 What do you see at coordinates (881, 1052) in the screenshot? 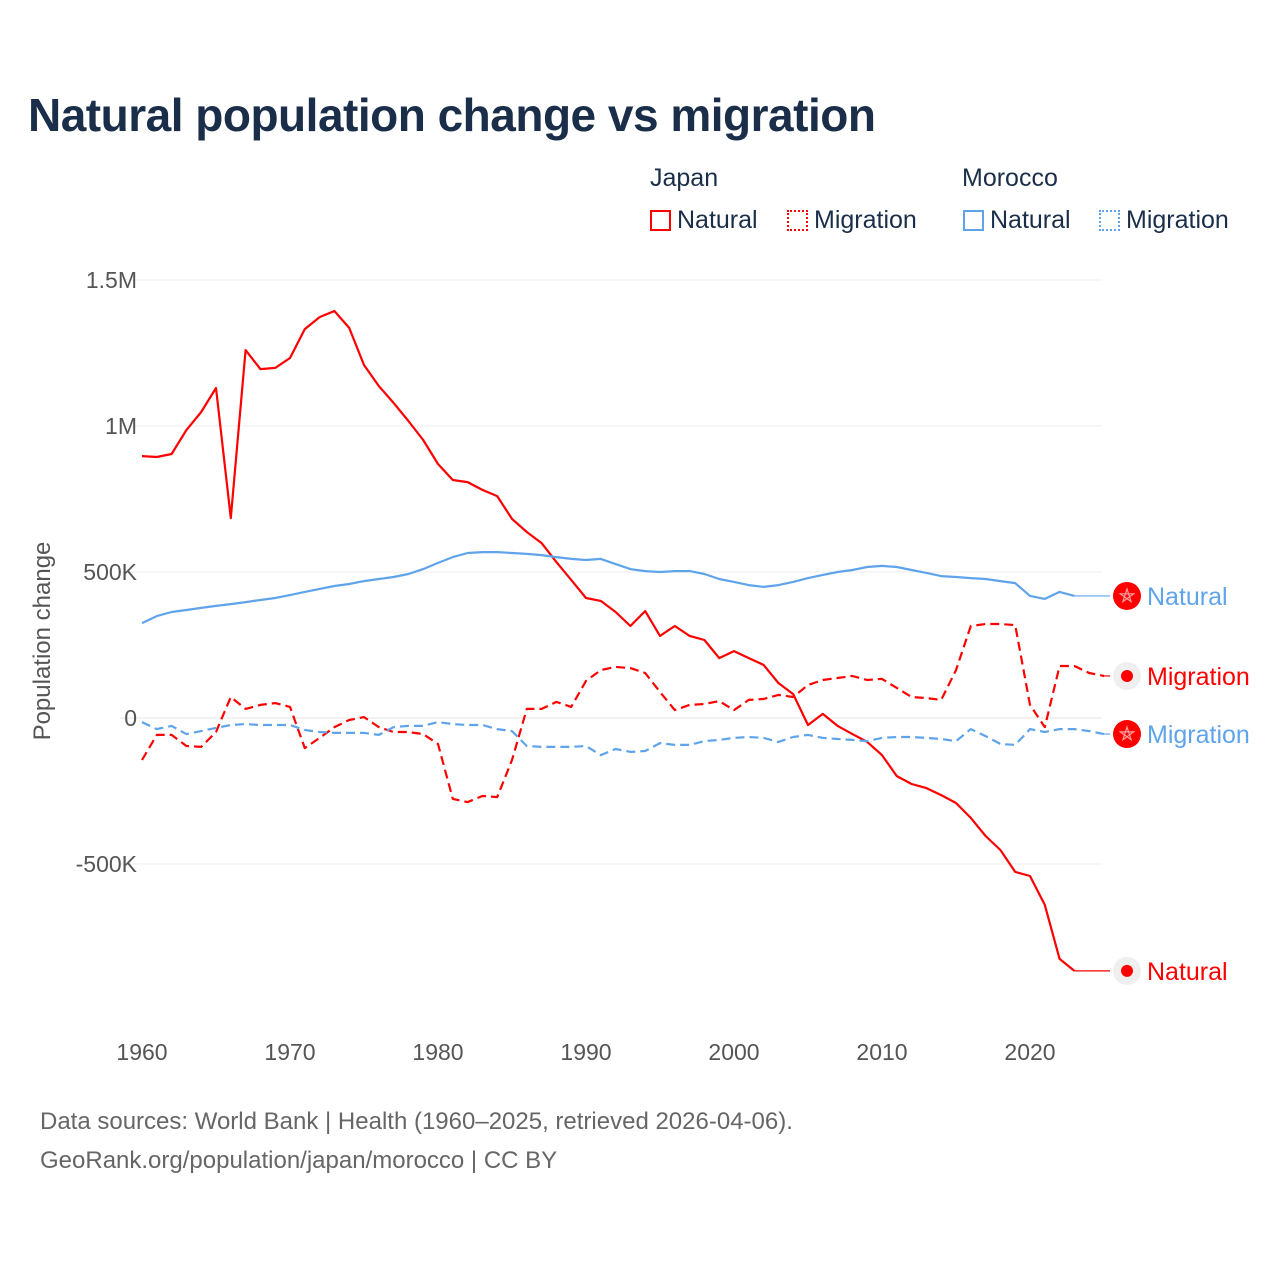
I see `x-tick-label: 2010` at bounding box center [881, 1052].